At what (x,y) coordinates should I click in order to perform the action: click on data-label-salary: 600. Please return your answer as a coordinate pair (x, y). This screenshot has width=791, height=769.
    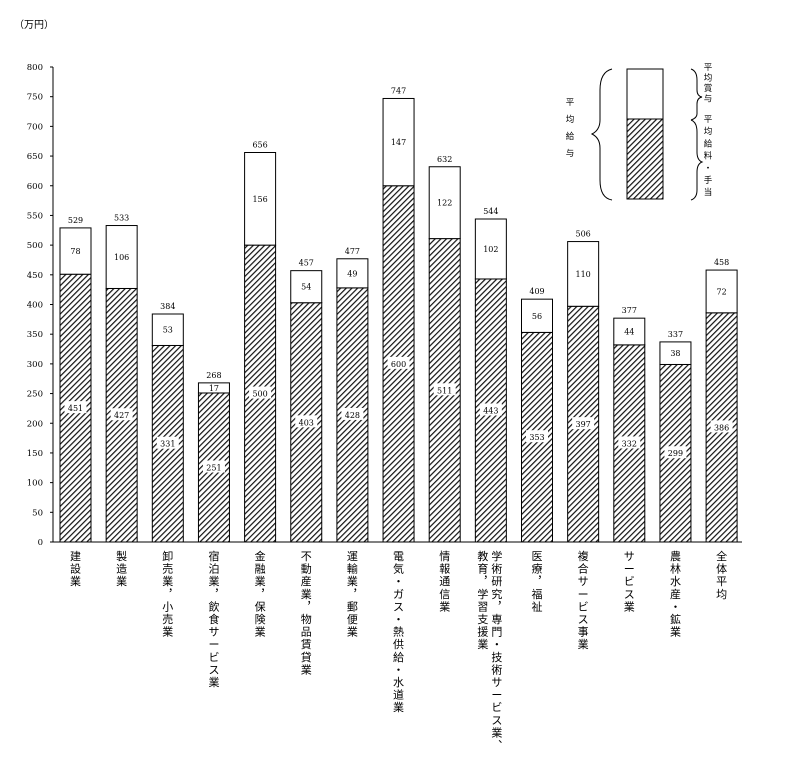
    Looking at the image, I should click on (398, 364).